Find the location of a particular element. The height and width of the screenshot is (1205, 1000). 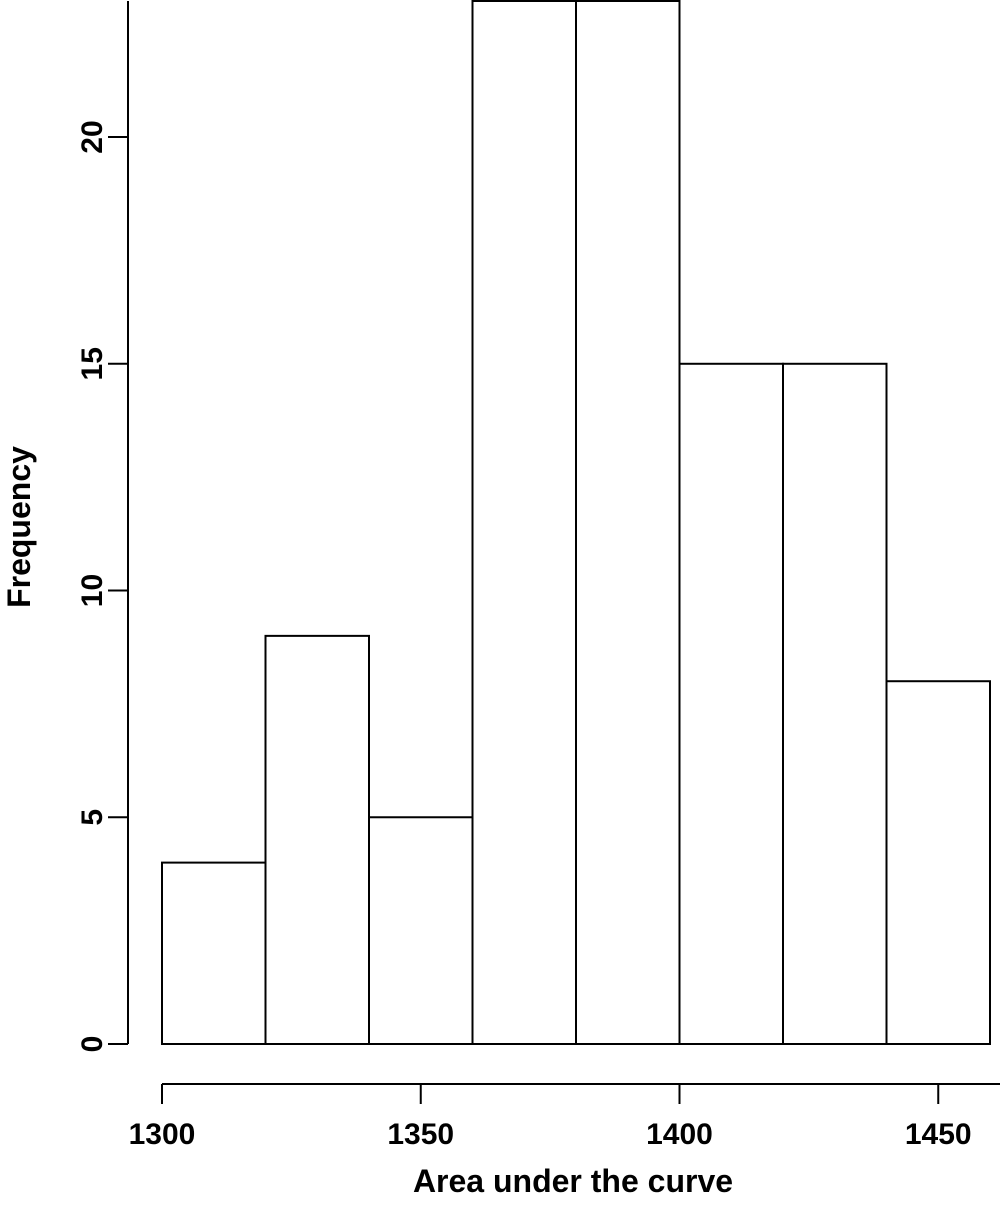

y-tick-label: 15 is located at coordinates (92, 363).